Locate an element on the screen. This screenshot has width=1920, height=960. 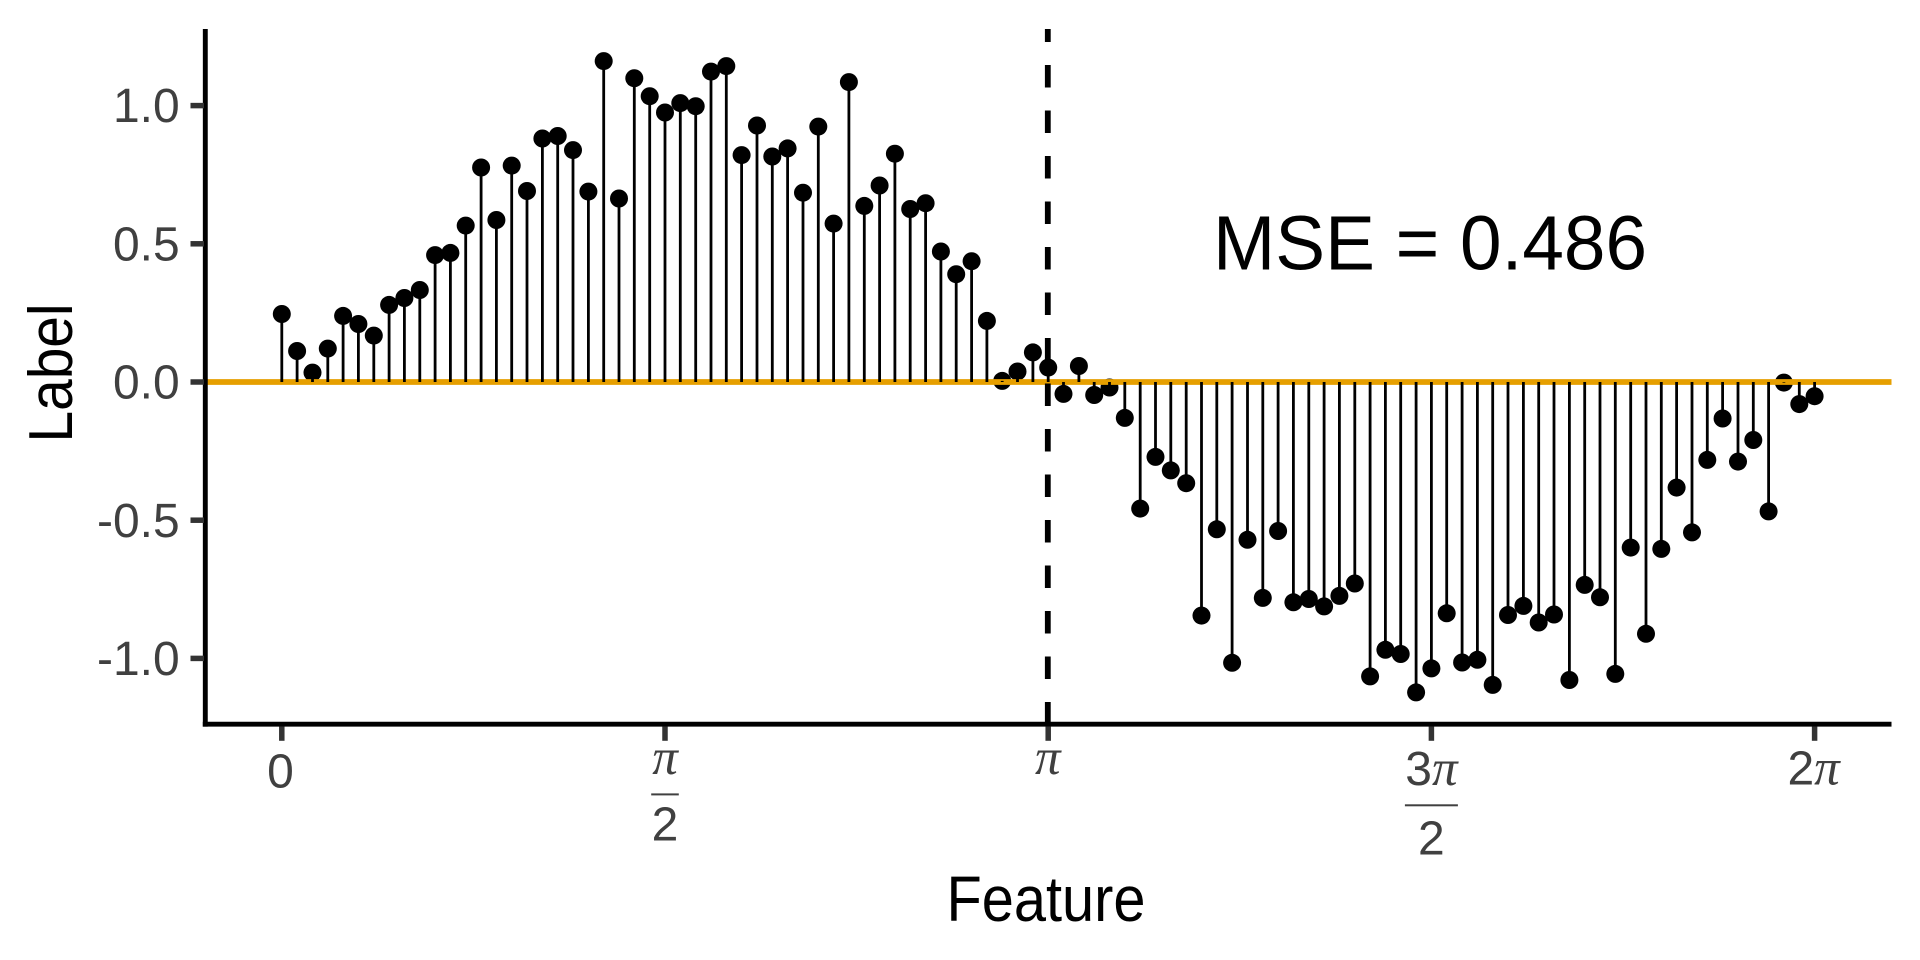
svg-text: Feature is located at coordinates (1046, 899).